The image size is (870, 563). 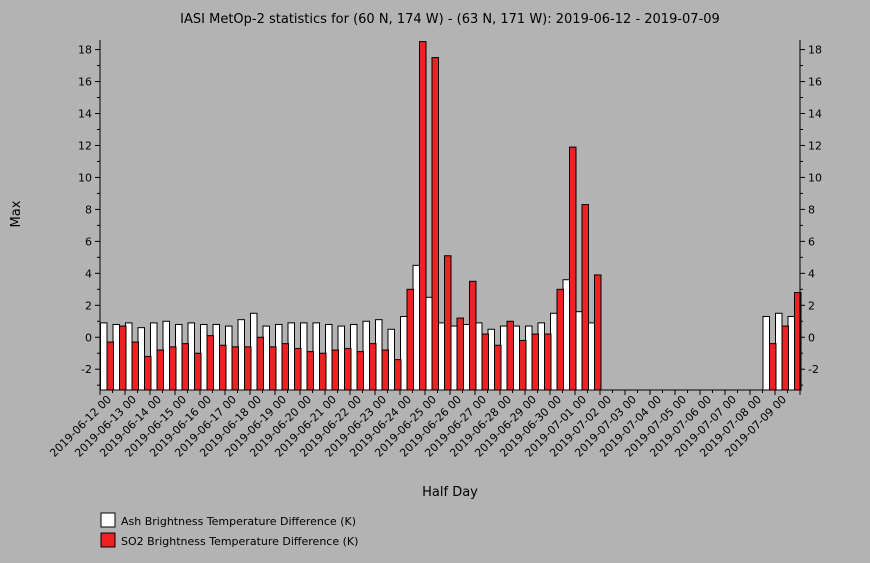 I want to click on y-tick-label-left: -2, so click(x=86, y=369).